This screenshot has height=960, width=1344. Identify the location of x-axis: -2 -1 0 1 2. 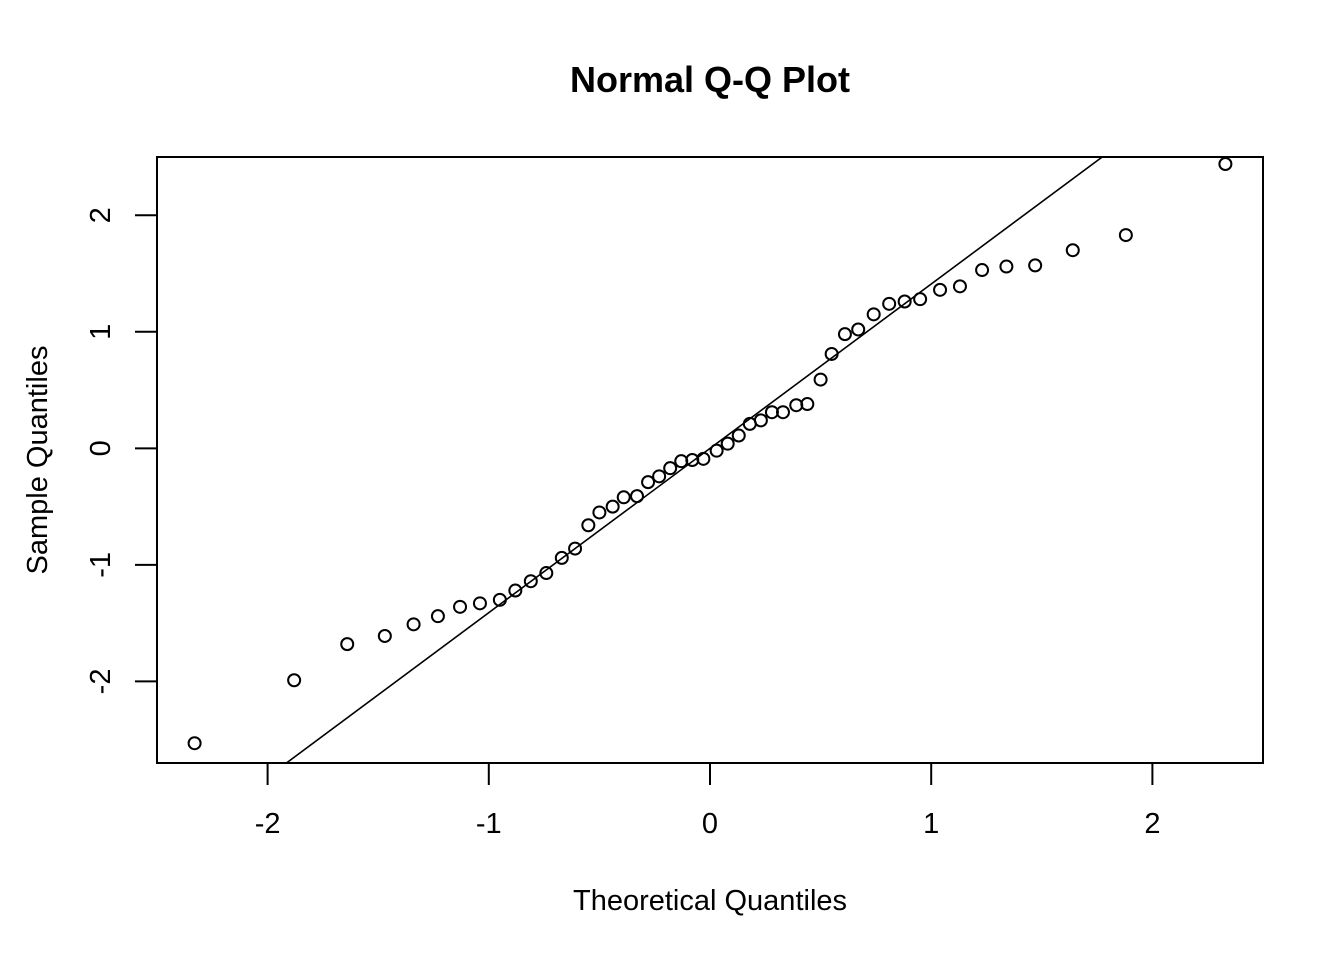
(707, 801).